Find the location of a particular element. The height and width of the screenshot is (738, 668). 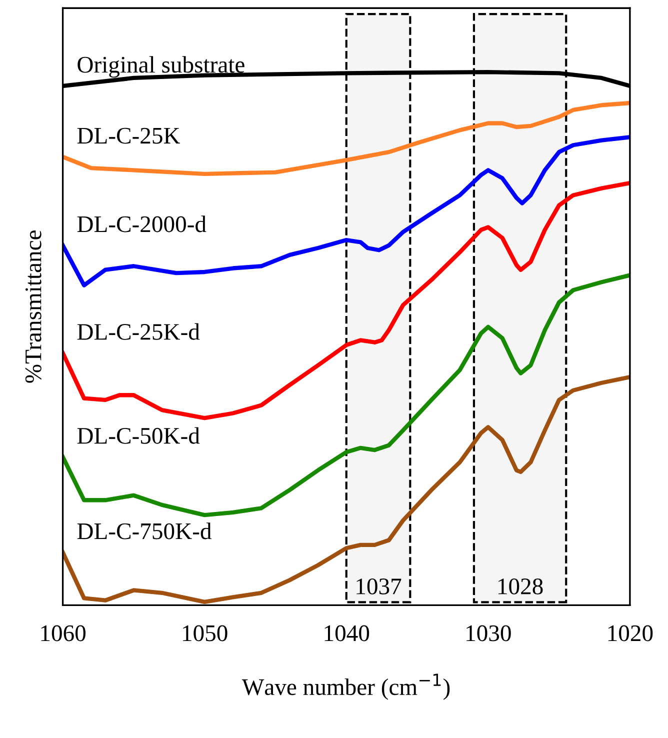

band-label: 1037 is located at coordinates (379, 586).